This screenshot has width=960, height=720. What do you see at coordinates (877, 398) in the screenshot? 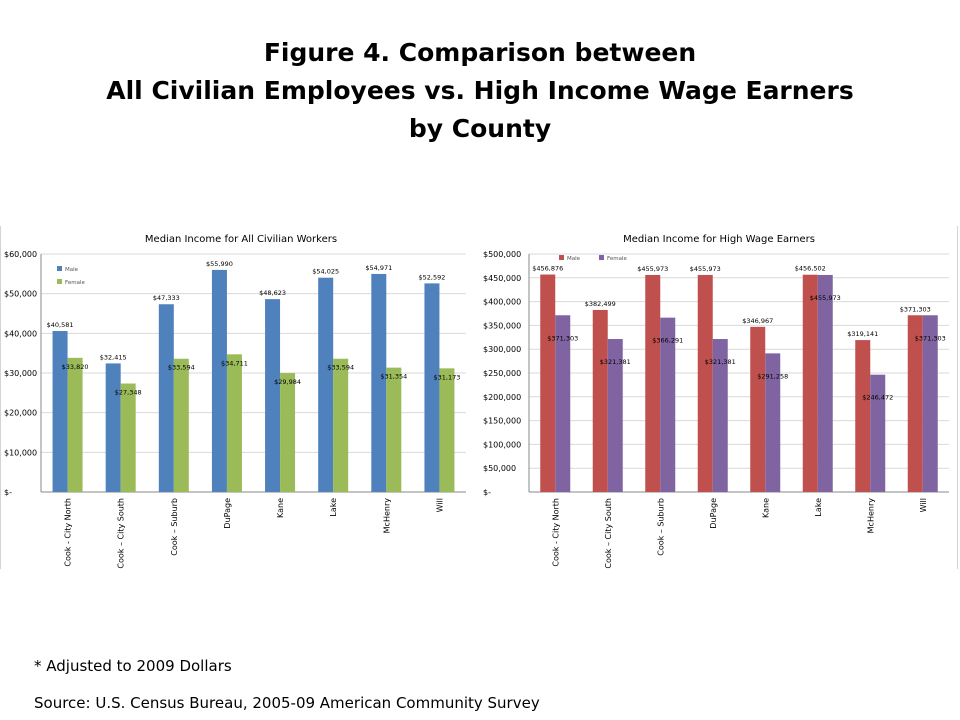
I see `data-label: $246,472` at bounding box center [877, 398].